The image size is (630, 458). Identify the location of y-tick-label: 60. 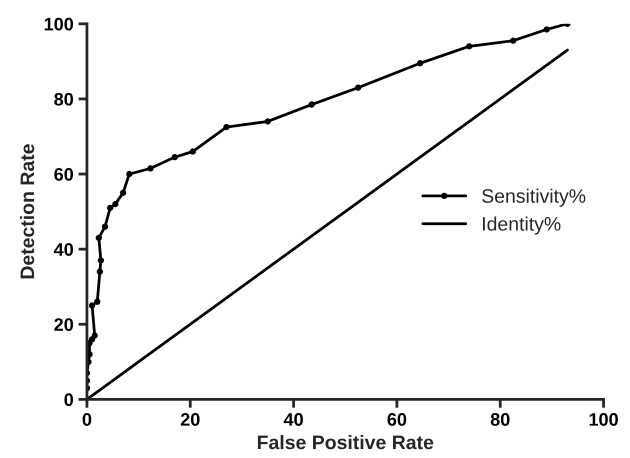
(64, 174).